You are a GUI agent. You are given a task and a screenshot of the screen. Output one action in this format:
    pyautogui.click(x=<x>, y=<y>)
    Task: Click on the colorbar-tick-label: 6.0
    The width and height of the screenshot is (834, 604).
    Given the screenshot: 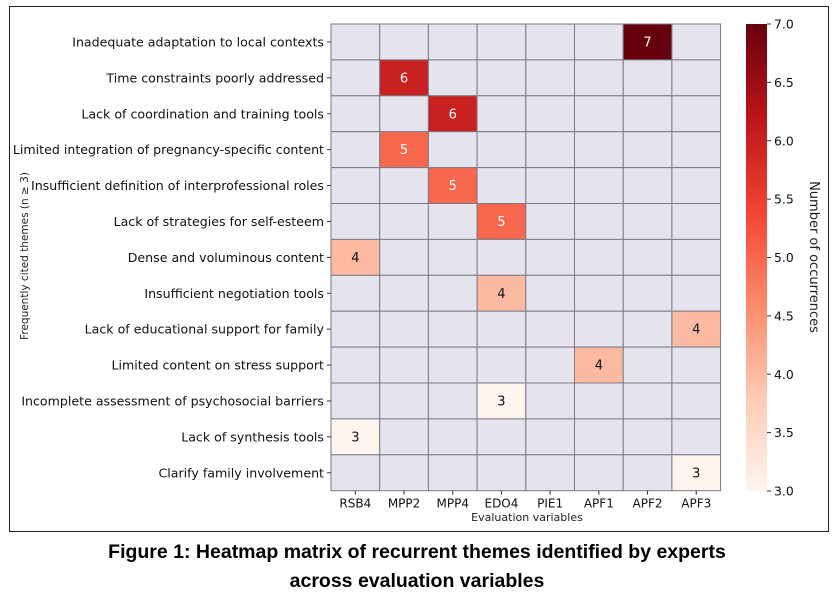 What is the action you would take?
    pyautogui.click(x=784, y=140)
    